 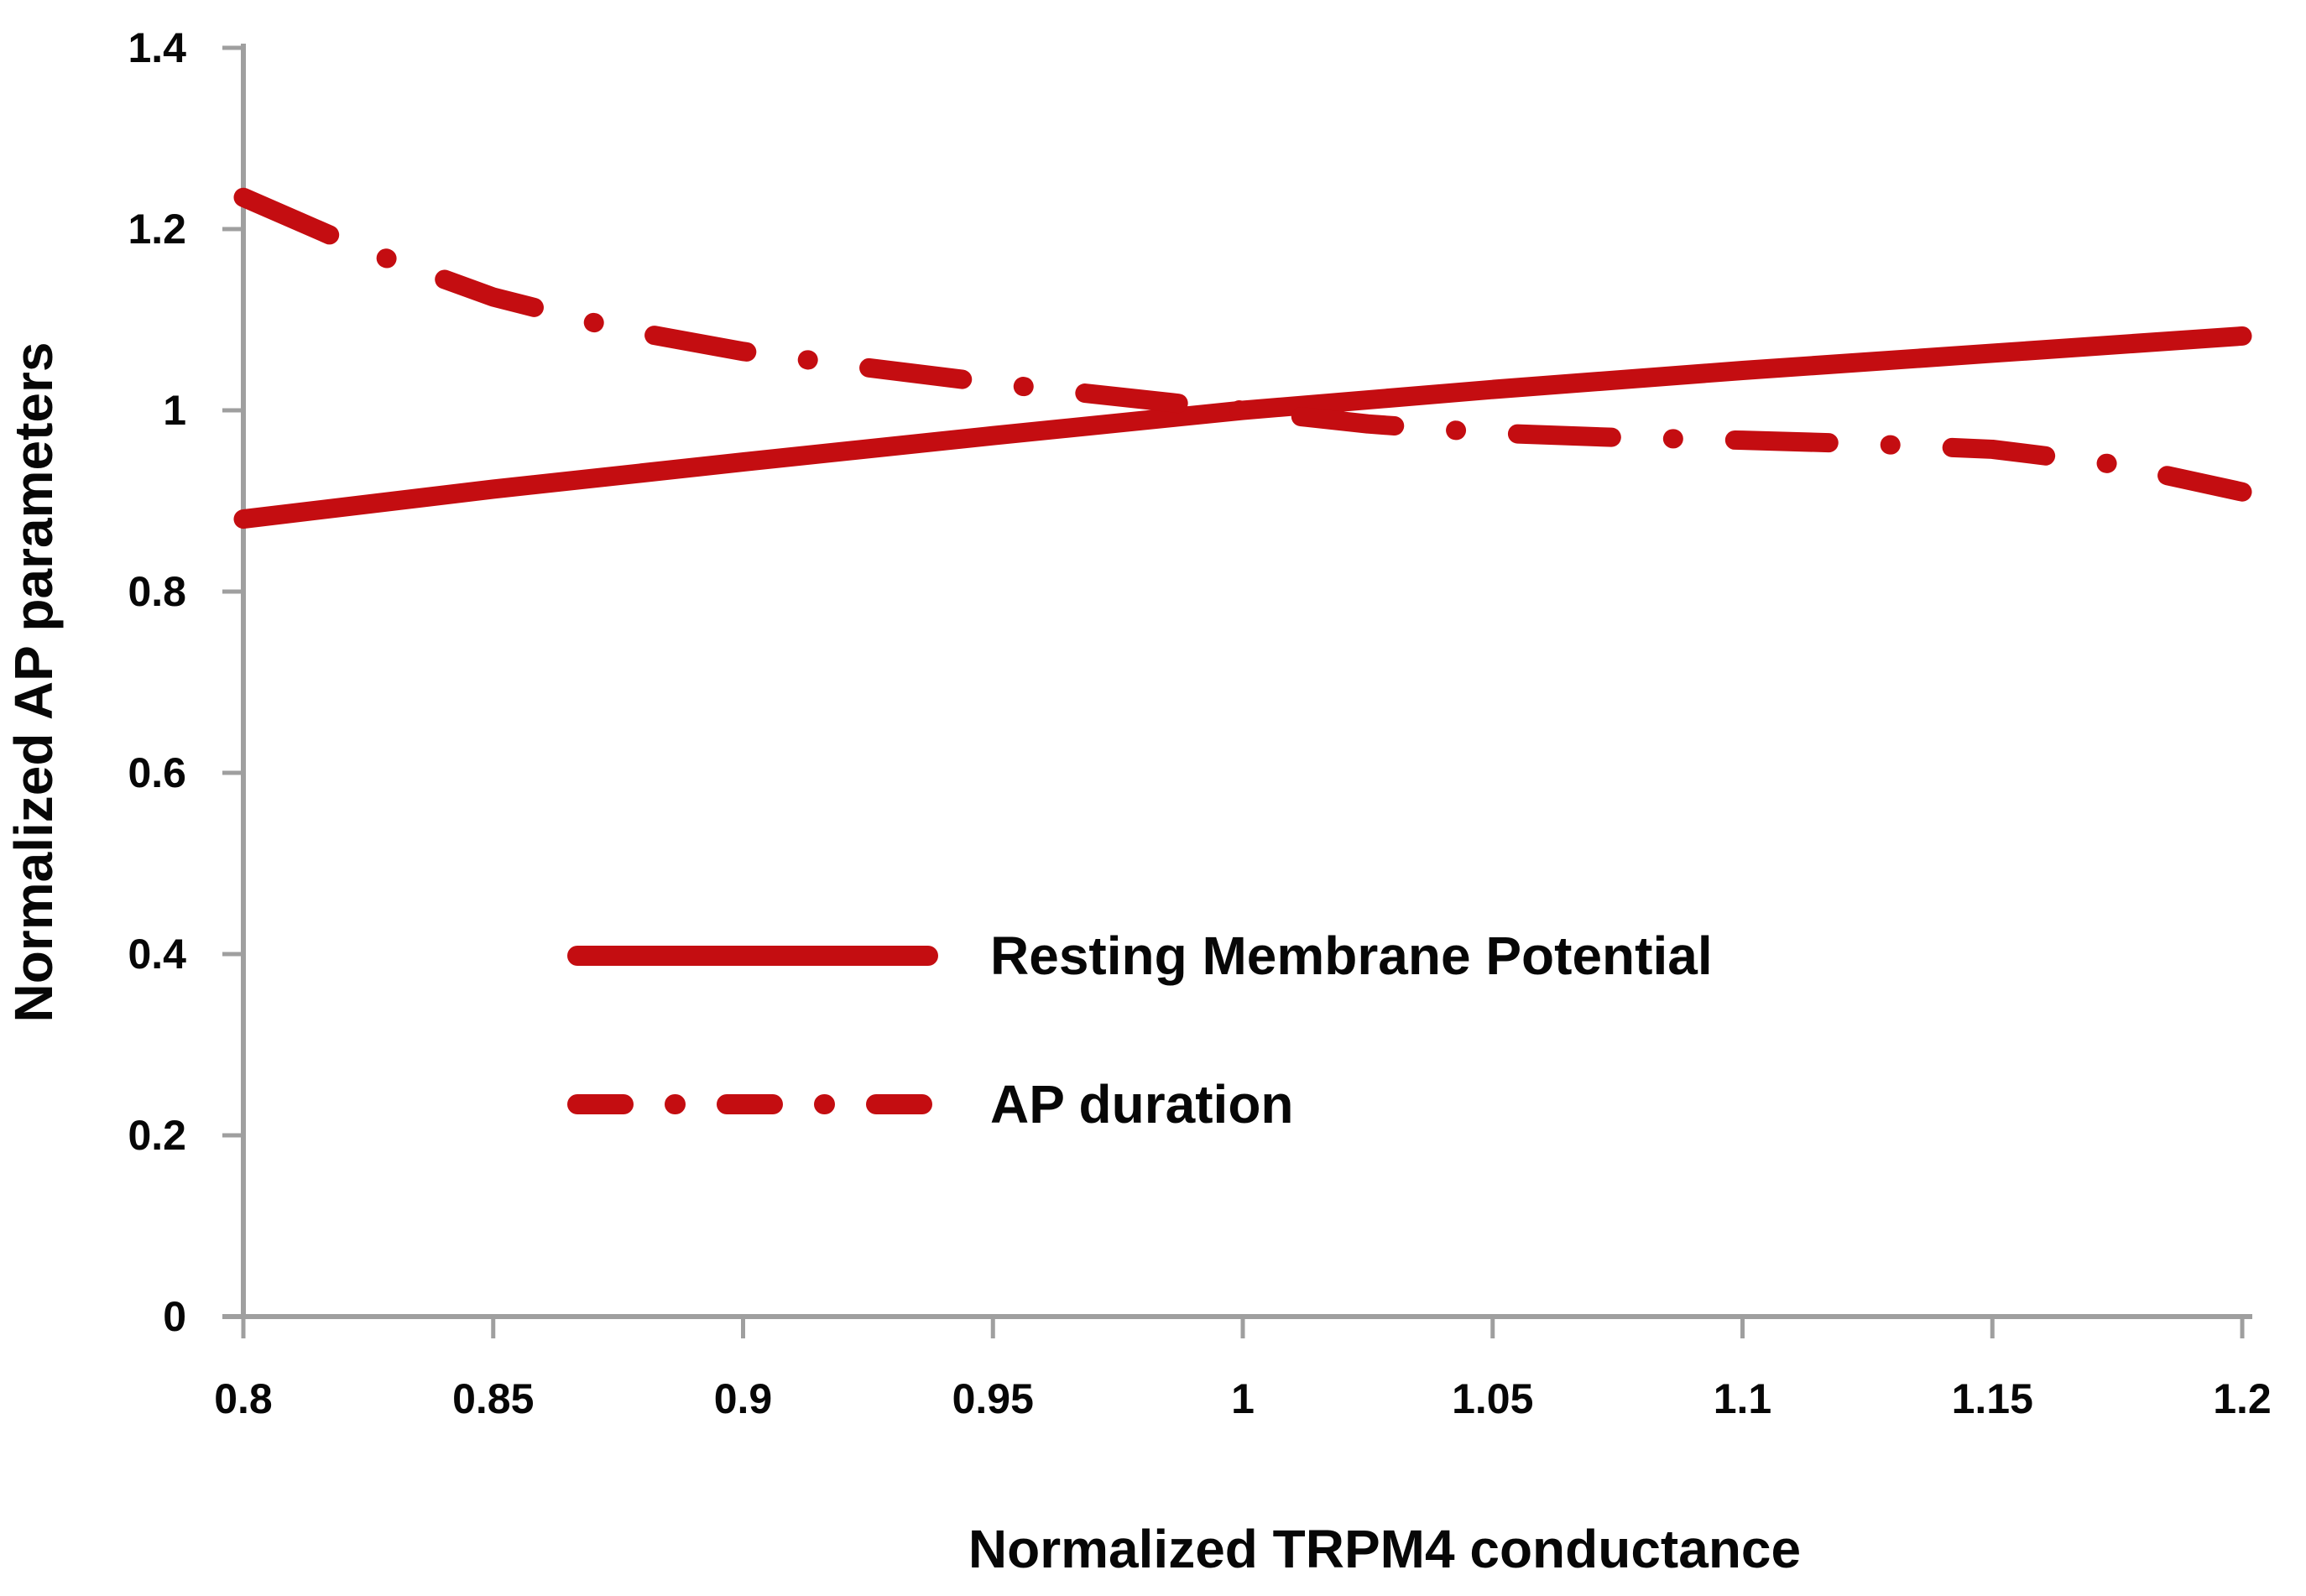 What do you see at coordinates (157, 1135) in the screenshot?
I see `y-tick-label: 0.2` at bounding box center [157, 1135].